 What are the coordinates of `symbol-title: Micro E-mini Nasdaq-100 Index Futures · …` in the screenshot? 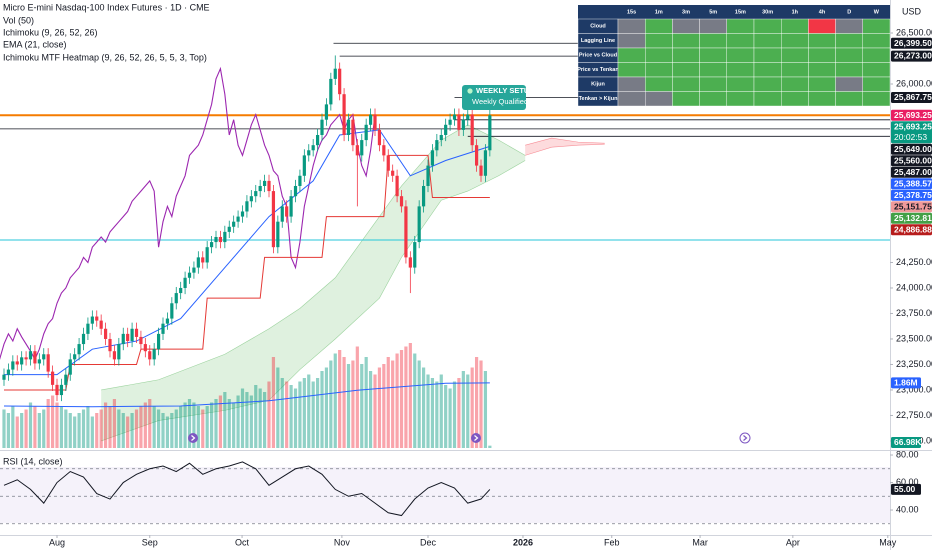 It's located at (106, 7).